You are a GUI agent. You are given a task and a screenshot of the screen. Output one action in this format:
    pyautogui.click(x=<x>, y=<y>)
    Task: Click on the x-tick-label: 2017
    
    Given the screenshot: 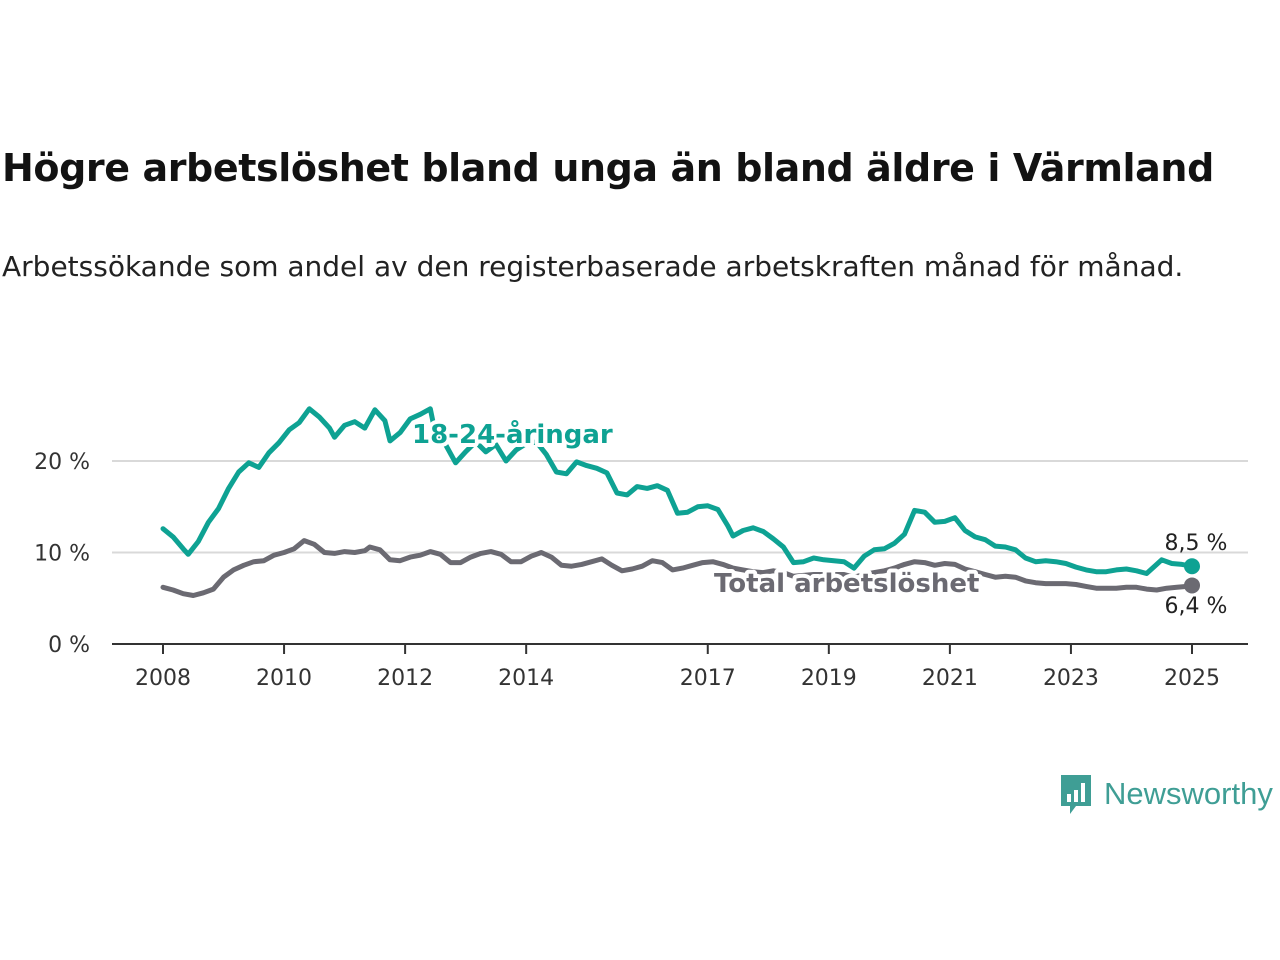 What is the action you would take?
    pyautogui.click(x=708, y=678)
    